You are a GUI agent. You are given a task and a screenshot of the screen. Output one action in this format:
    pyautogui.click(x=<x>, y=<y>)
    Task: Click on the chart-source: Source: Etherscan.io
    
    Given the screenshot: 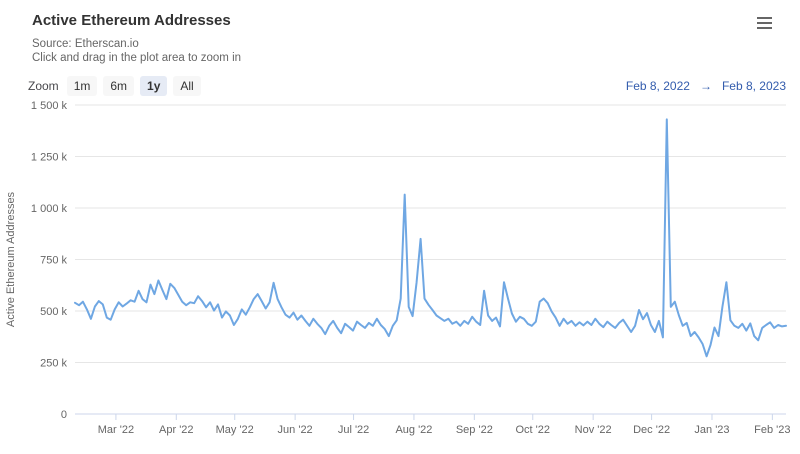 What is the action you would take?
    pyautogui.click(x=85, y=44)
    